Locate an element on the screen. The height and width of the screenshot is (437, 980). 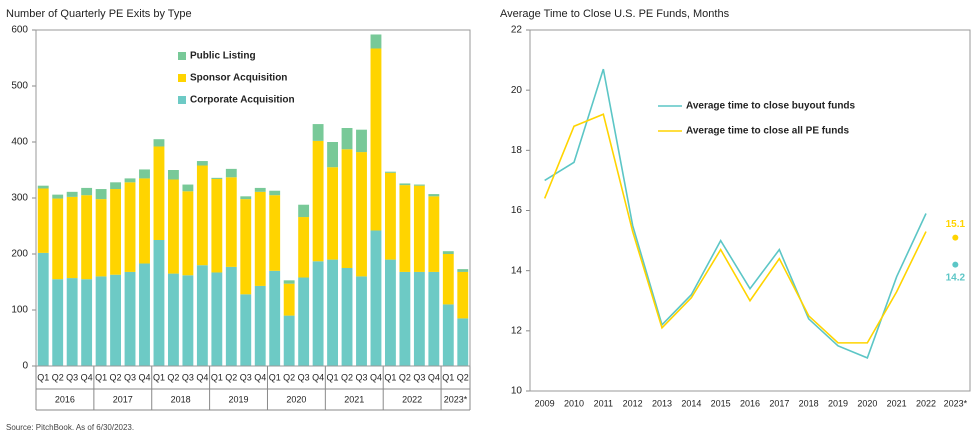
y-tick-label: 22 is located at coordinates (517, 30).